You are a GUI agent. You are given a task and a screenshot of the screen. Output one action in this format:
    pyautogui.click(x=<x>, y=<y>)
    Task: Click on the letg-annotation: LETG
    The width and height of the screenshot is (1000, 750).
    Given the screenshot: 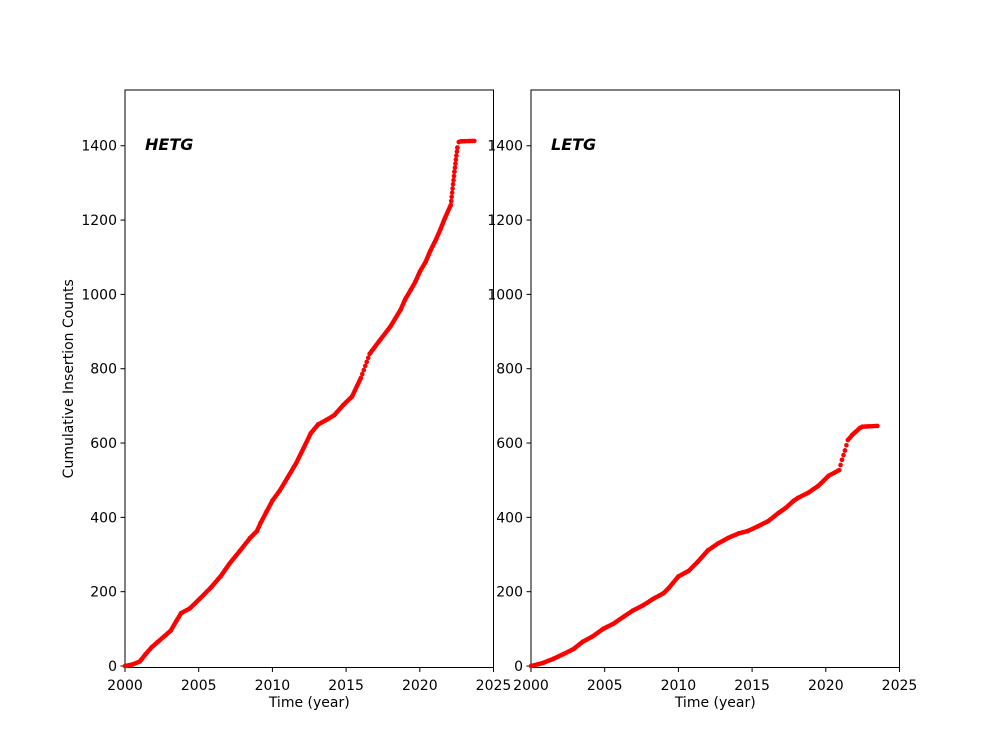 What is the action you would take?
    pyautogui.click(x=573, y=144)
    